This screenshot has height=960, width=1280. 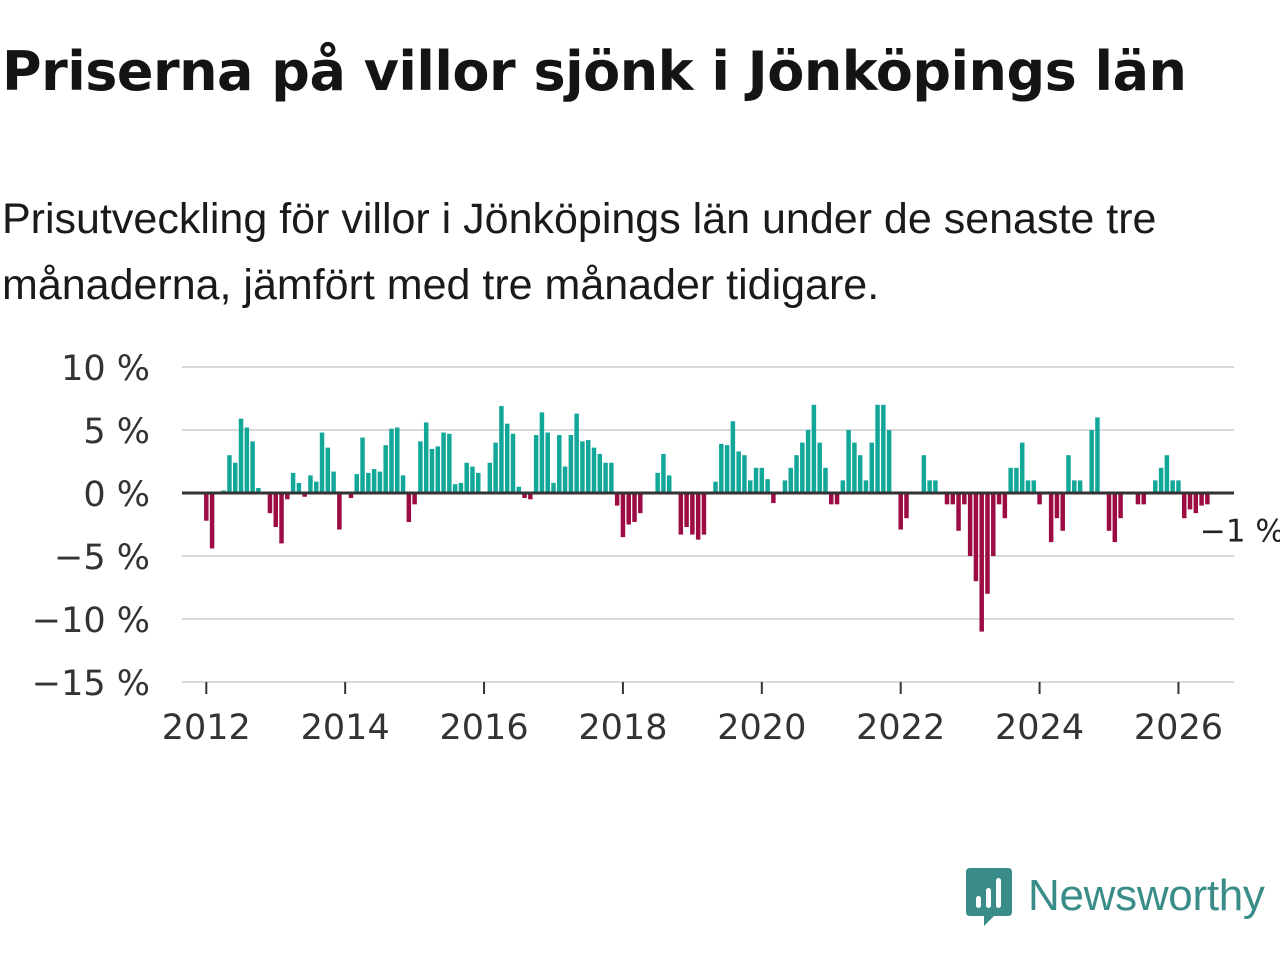 I want to click on x-tick-label: 2020, so click(x=761, y=728).